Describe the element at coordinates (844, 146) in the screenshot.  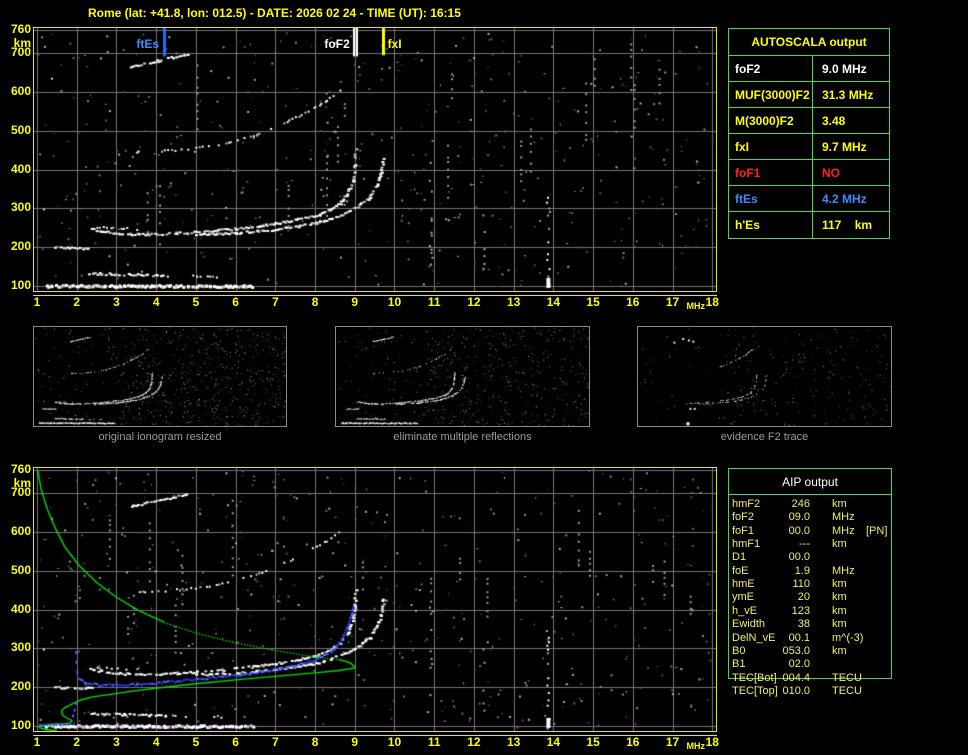
I see `autoscala-row-value: 9.7 MHz` at that location.